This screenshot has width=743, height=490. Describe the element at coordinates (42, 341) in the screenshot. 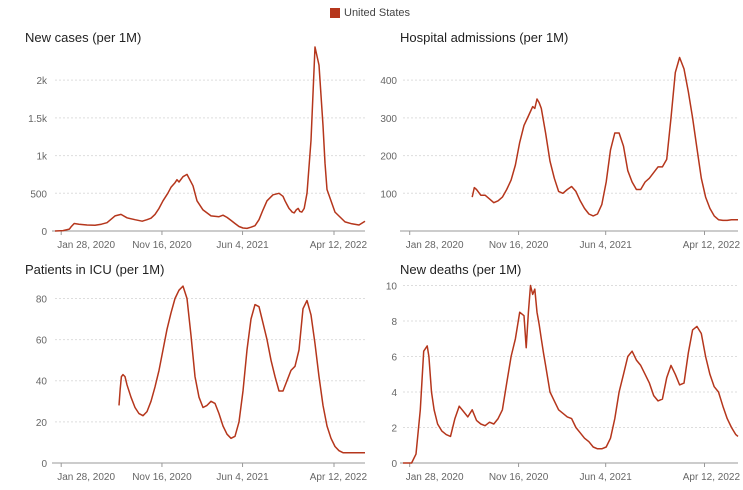

I see `y-tick-label: 60` at that location.